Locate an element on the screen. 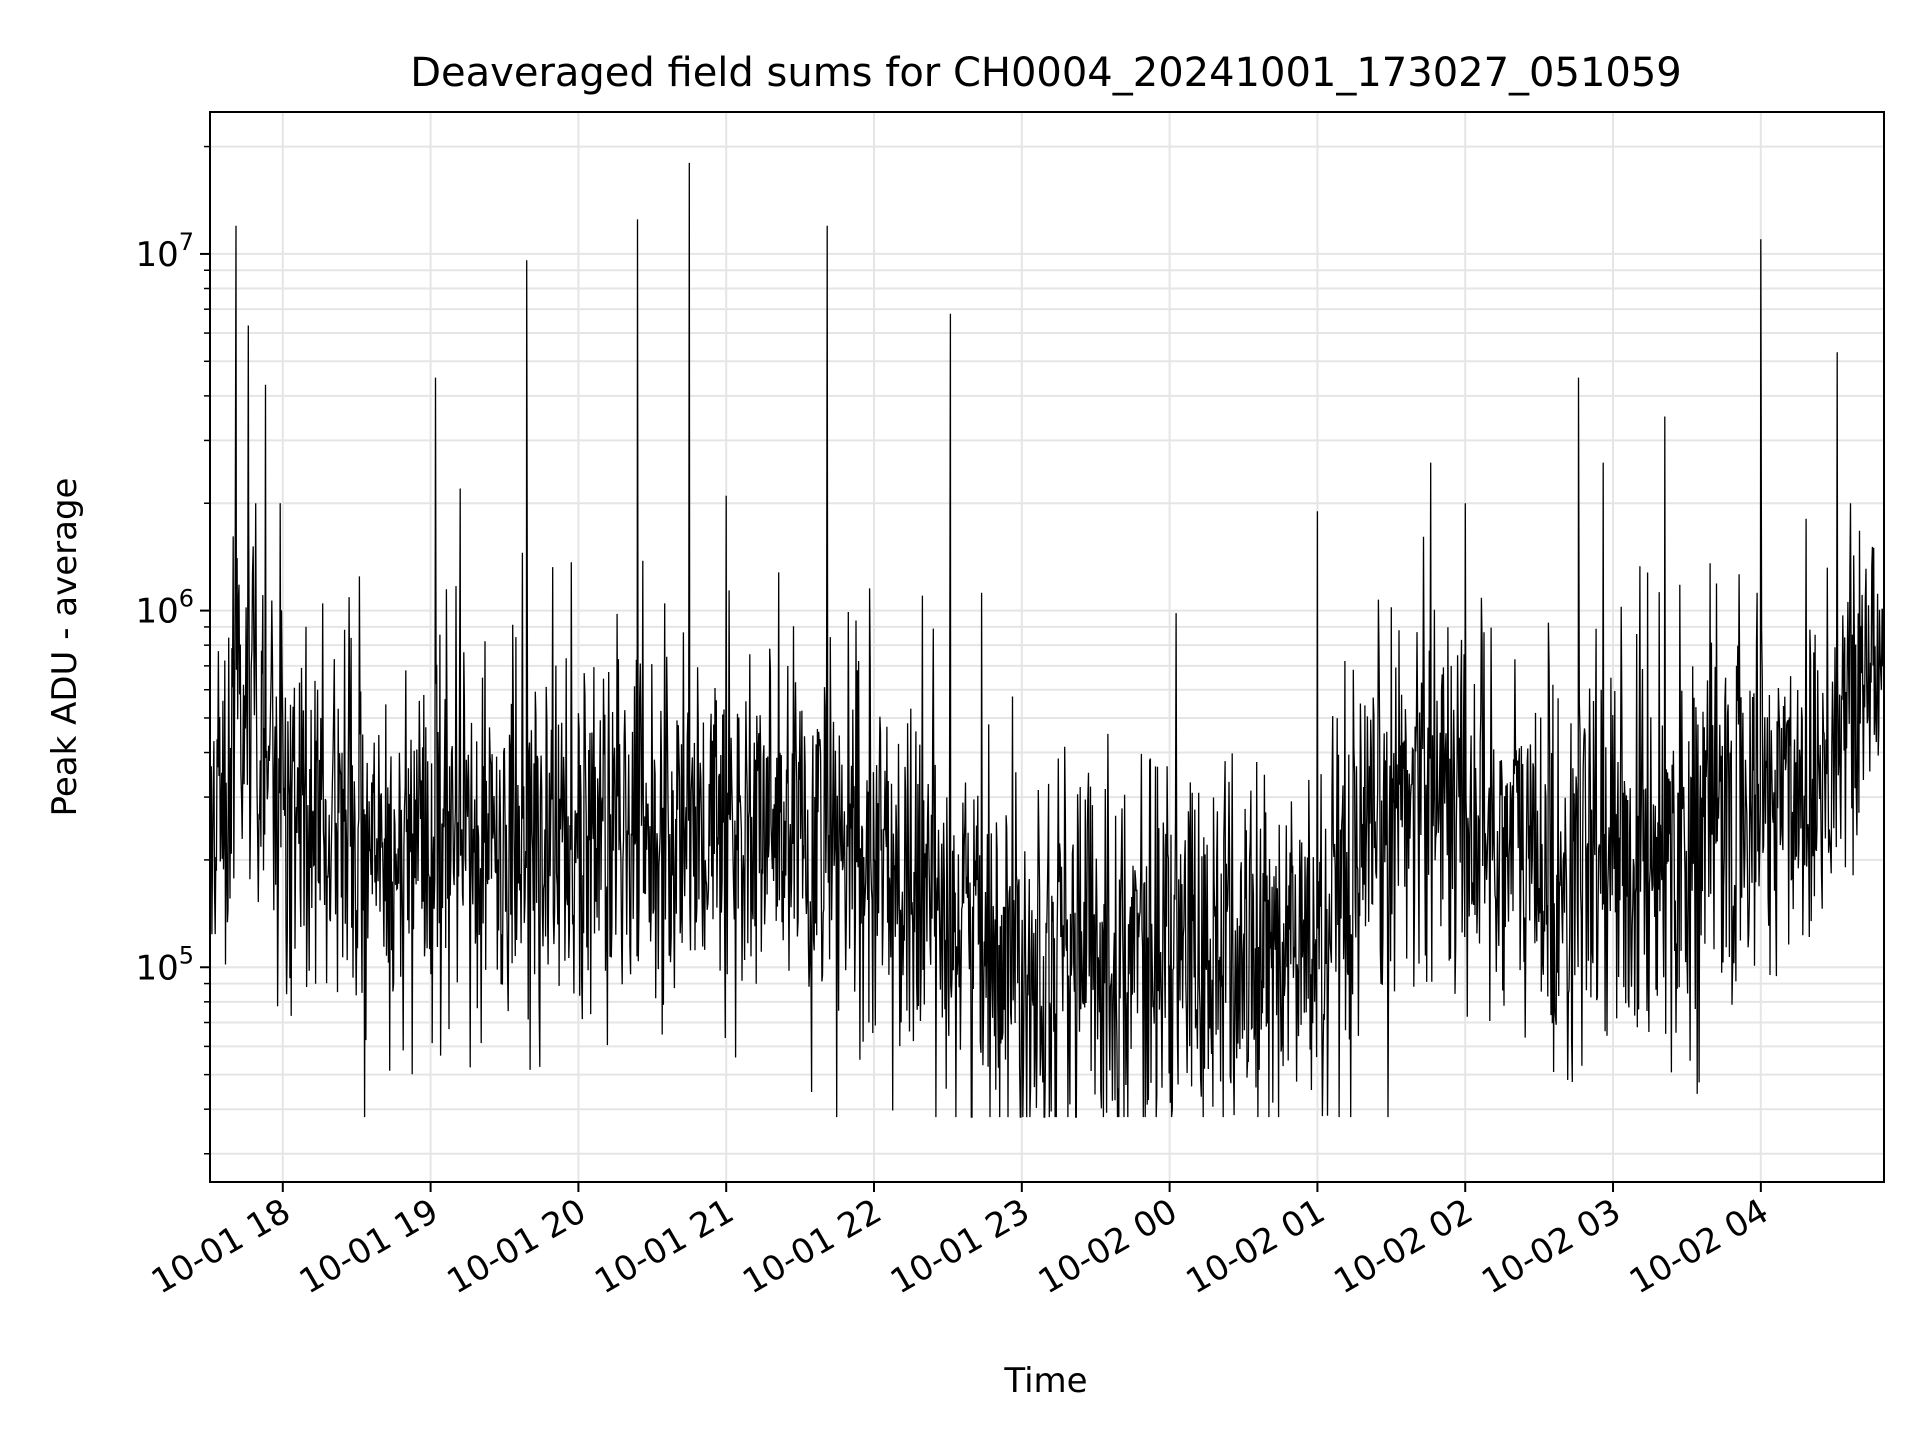 The width and height of the screenshot is (1920, 1444). x-tick-label: 10-01 19 is located at coordinates (369, 1246).